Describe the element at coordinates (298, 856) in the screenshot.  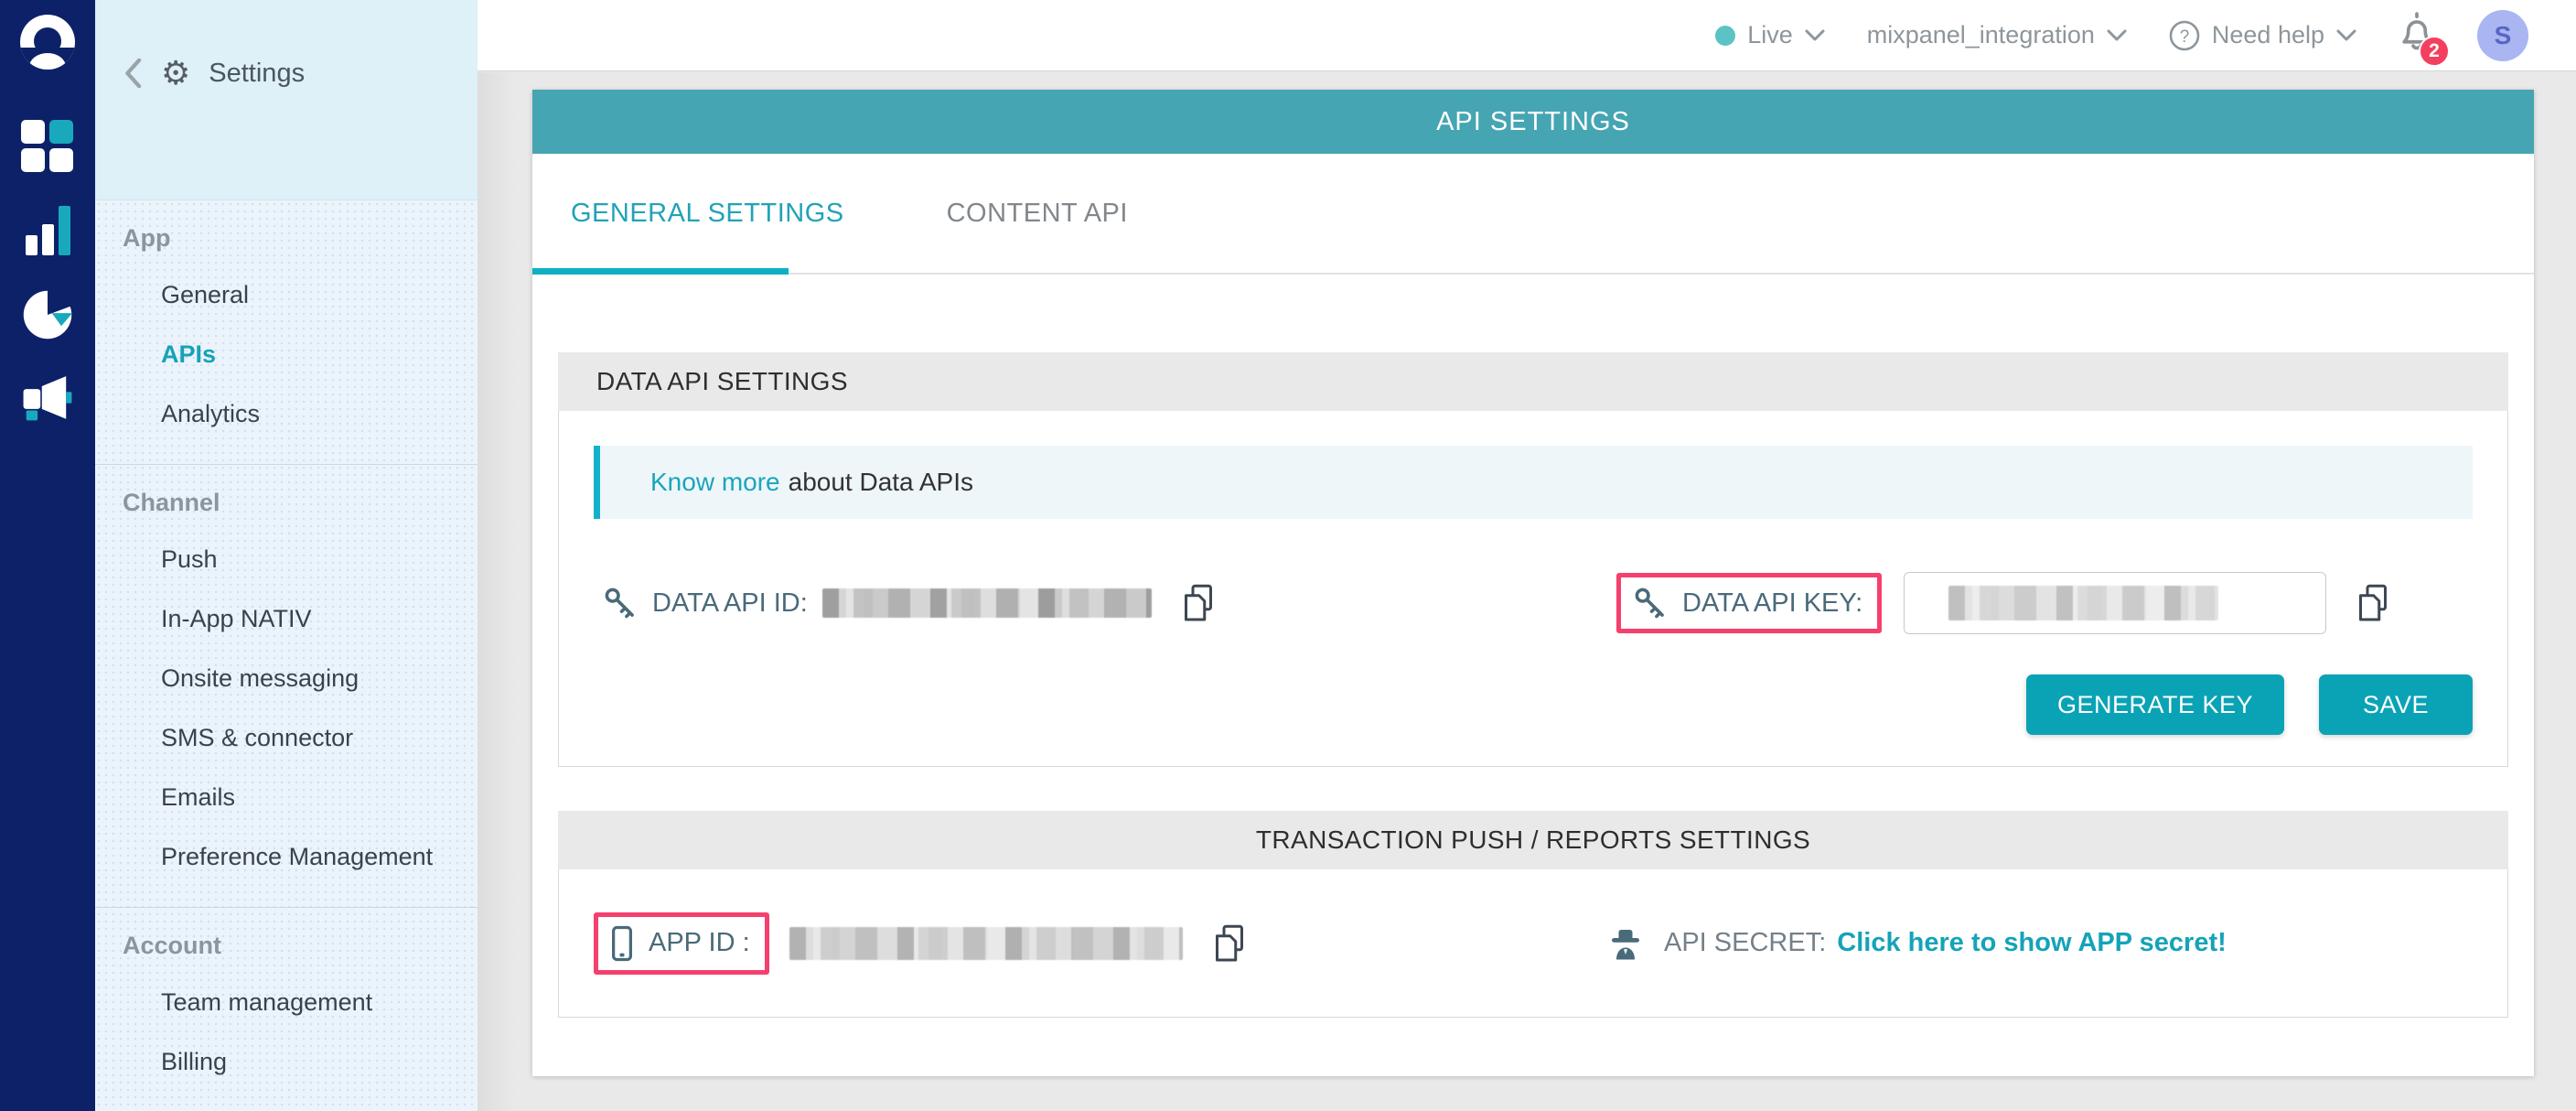
I see `sidebar-item-preference-management: Preference Management` at that location.